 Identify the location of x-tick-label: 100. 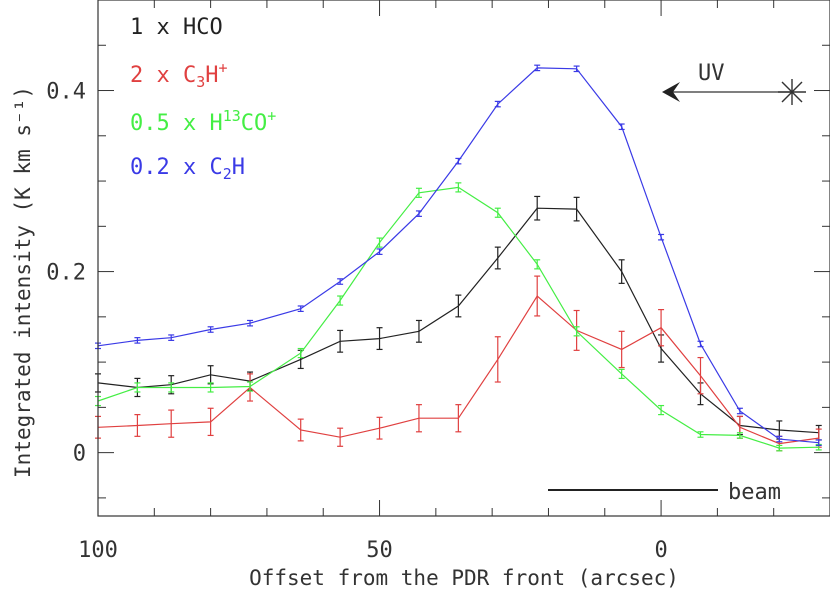
(98, 550).